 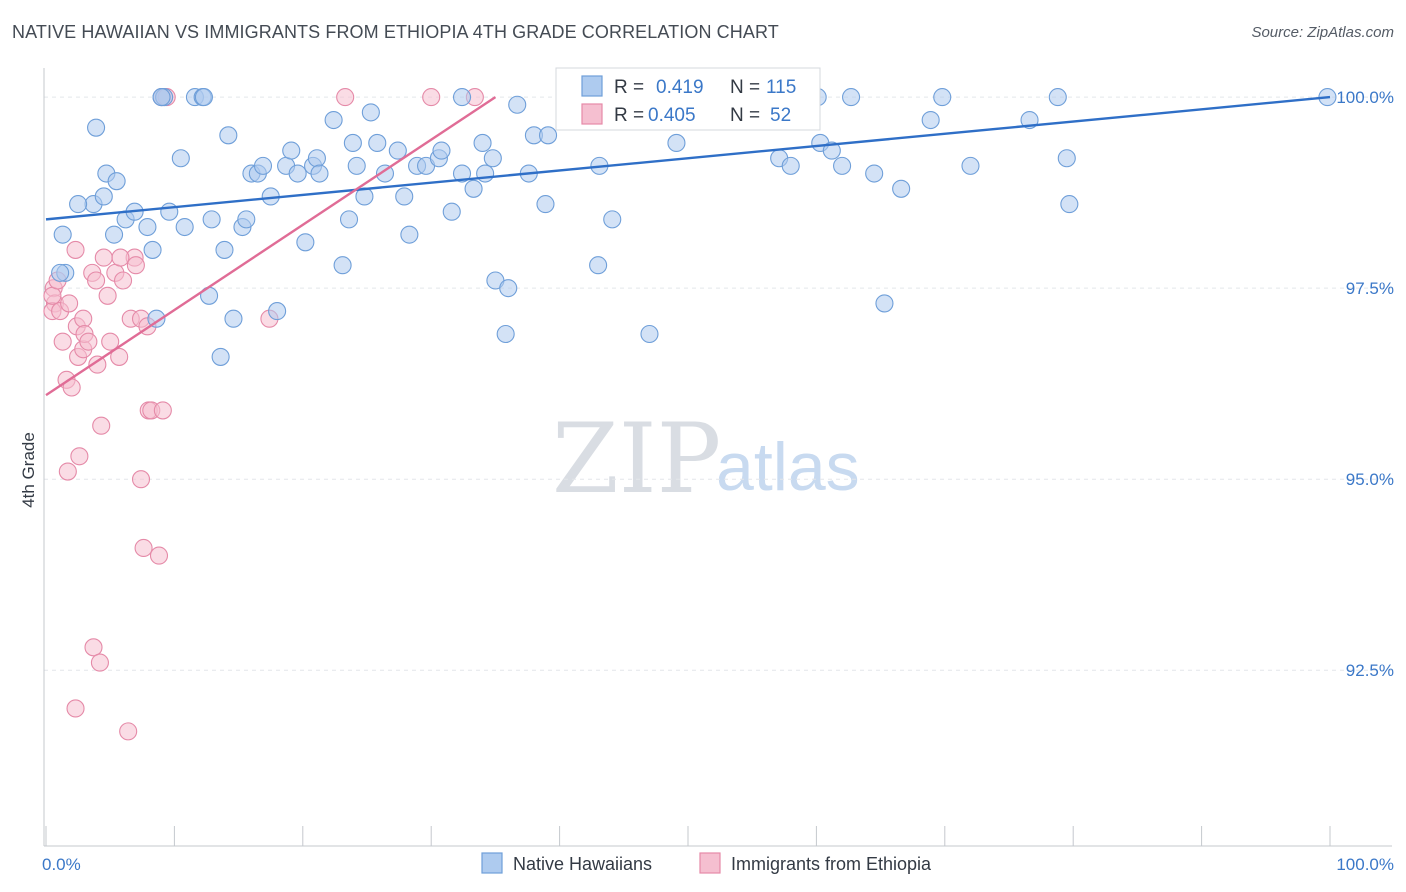 What do you see at coordinates (745, 115) in the screenshot?
I see `stats-n-label-pink: N =` at bounding box center [745, 115].